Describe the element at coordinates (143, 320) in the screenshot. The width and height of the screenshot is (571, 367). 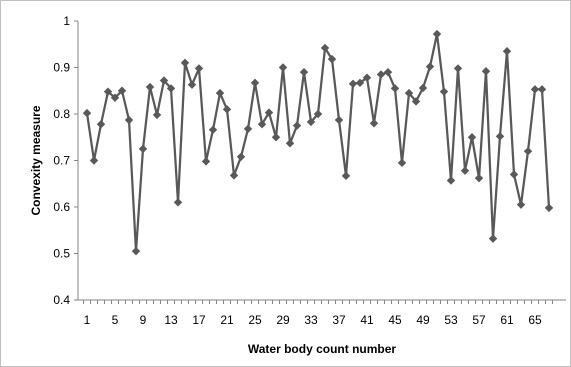
I see `x-tick-label: 9` at that location.